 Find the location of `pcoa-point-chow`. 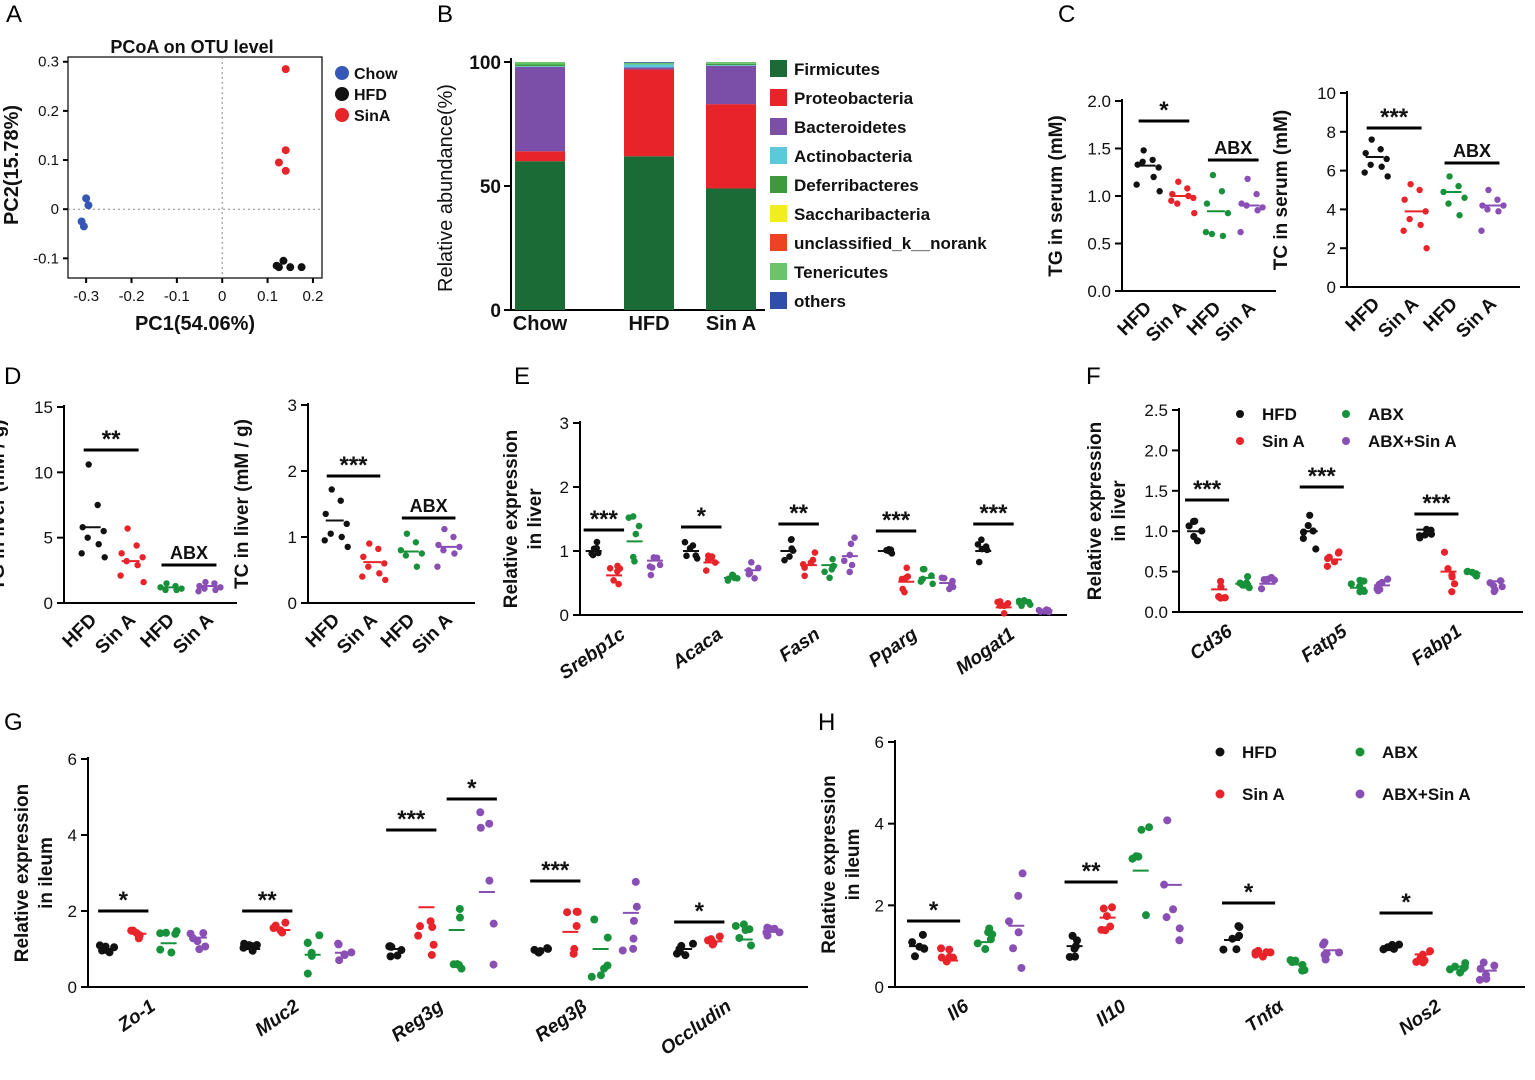

pcoa-point-chow is located at coordinates (83, 226).